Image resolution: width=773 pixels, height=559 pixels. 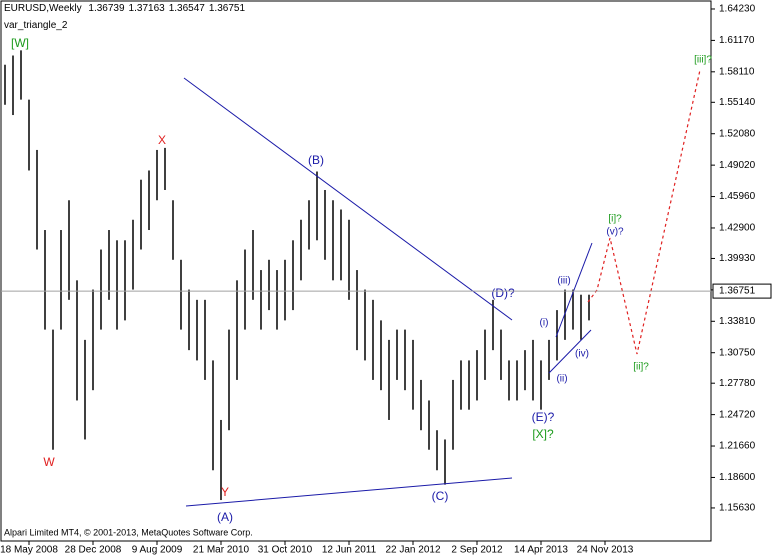 What do you see at coordinates (157, 550) in the screenshot?
I see `x-tick-label: 9 Aug 2009` at bounding box center [157, 550].